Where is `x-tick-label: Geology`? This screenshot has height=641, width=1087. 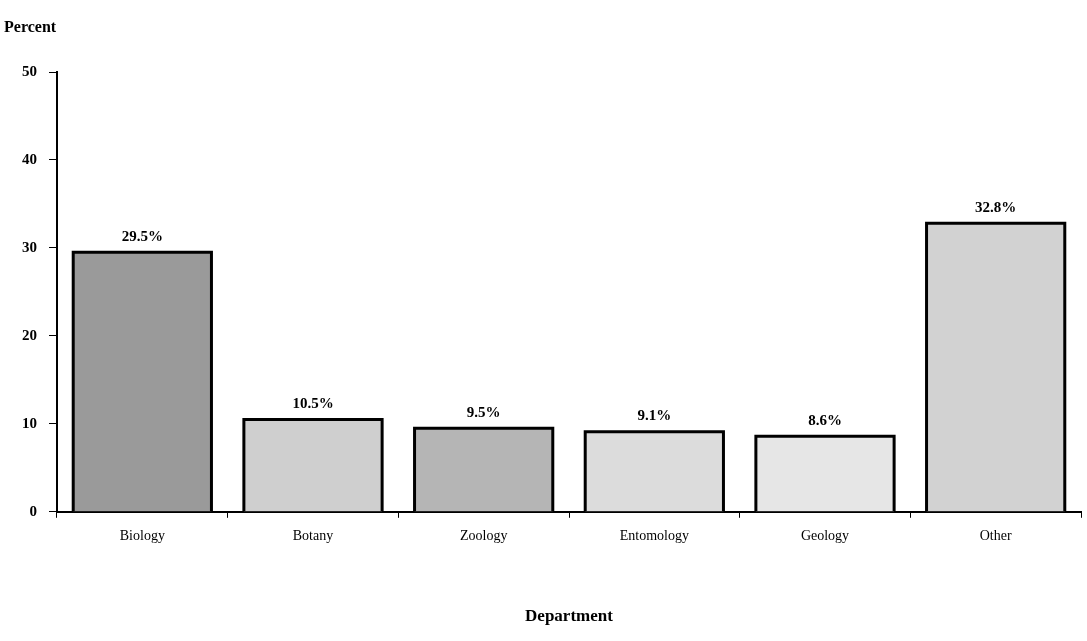 x-tick-label: Geology is located at coordinates (825, 535).